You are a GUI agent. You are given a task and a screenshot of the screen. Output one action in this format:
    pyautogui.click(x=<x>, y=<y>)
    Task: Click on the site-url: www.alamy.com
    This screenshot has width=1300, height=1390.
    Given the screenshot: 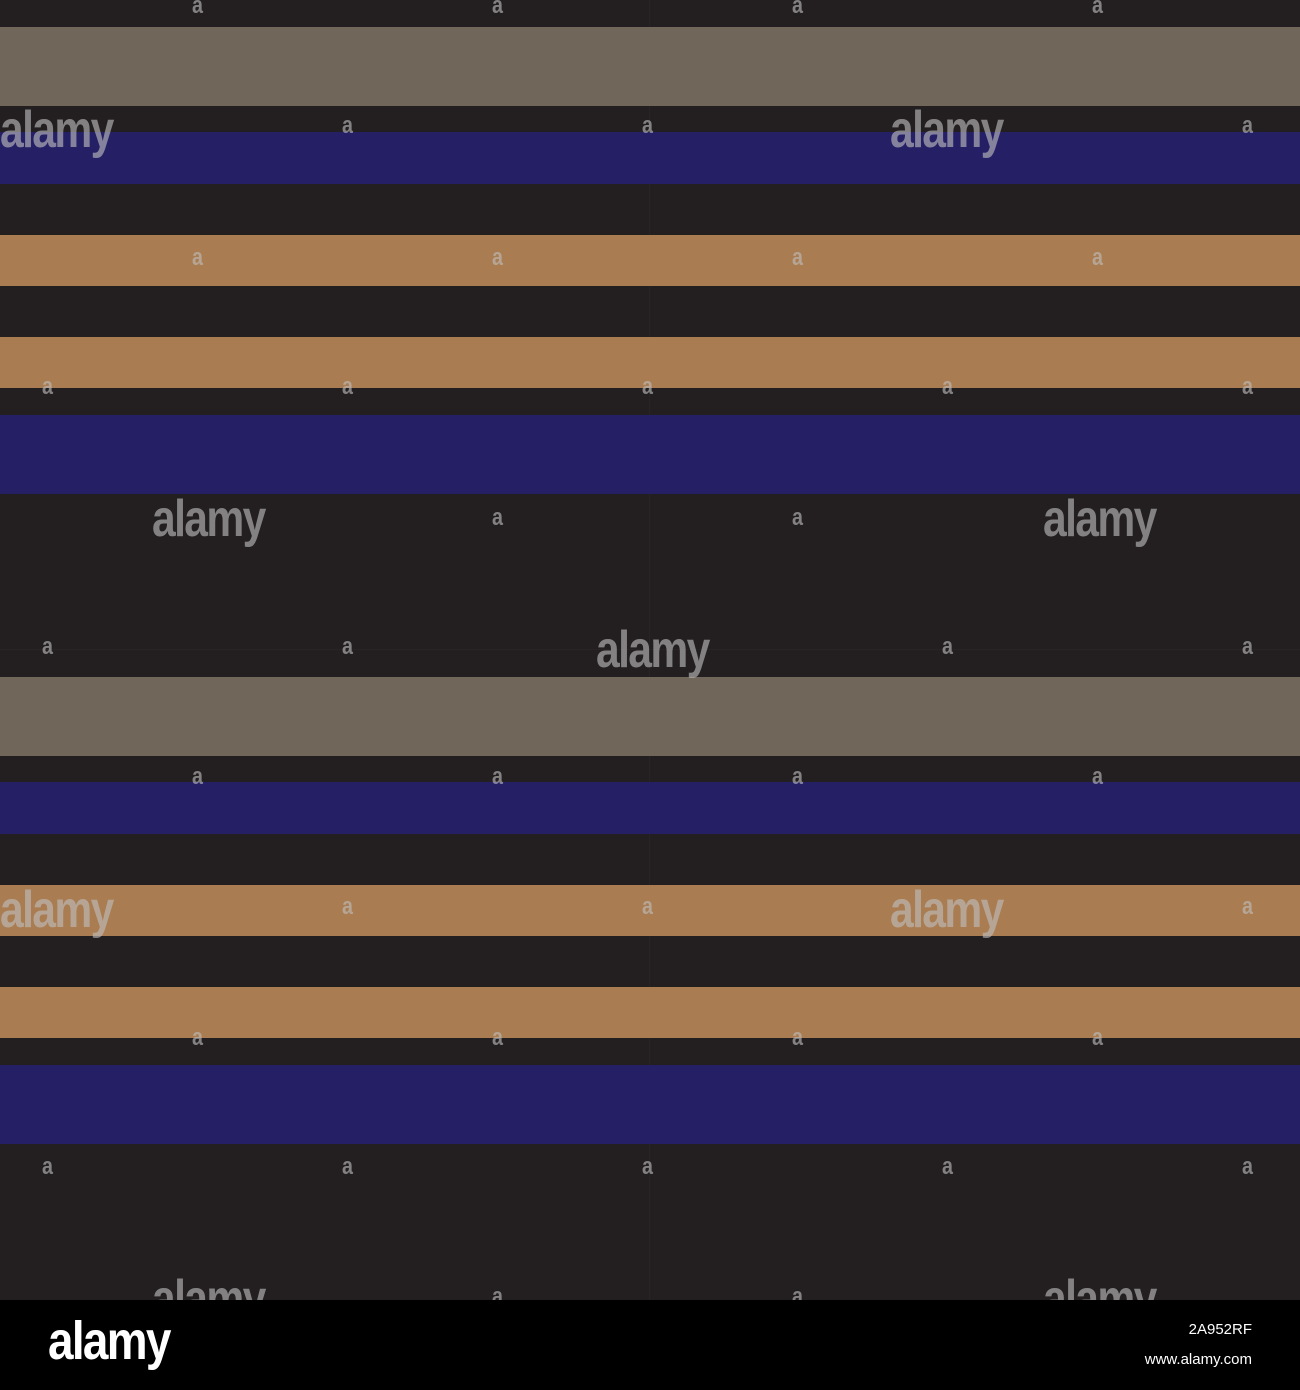 What is the action you would take?
    pyautogui.click(x=1198, y=1359)
    